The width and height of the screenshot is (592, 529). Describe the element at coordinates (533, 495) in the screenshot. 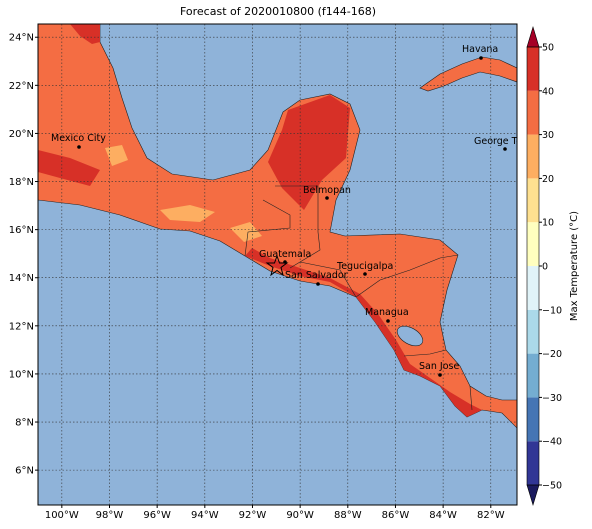

I see `colorbar-under` at that location.